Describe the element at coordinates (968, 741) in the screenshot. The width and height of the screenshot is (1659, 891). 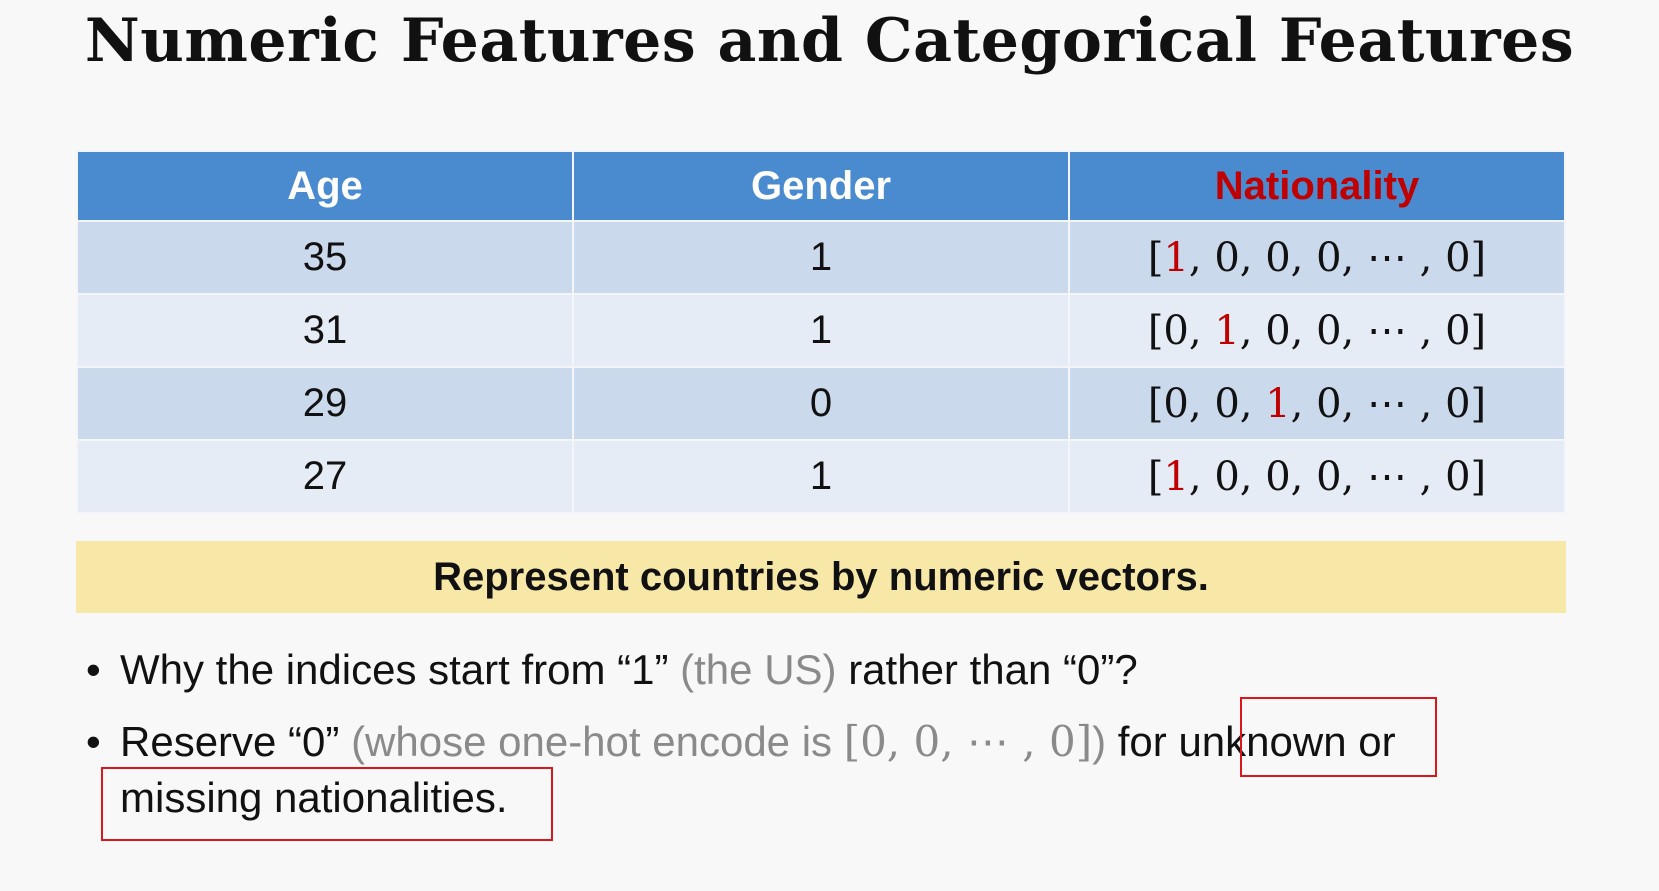
I see `zero-vector-math: [0, 0, ⋯ , 0]` at that location.